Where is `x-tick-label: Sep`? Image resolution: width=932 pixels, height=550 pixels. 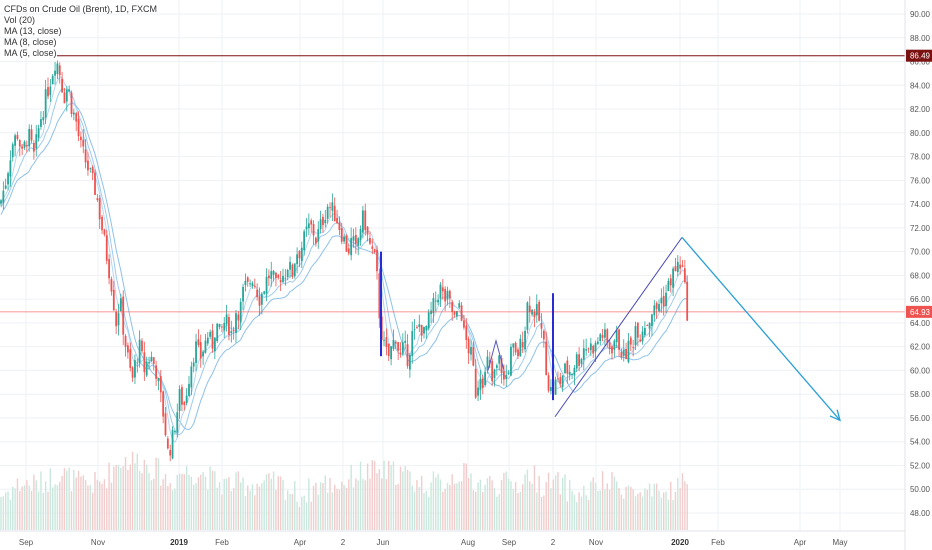 x-tick-label: Sep is located at coordinates (26, 542).